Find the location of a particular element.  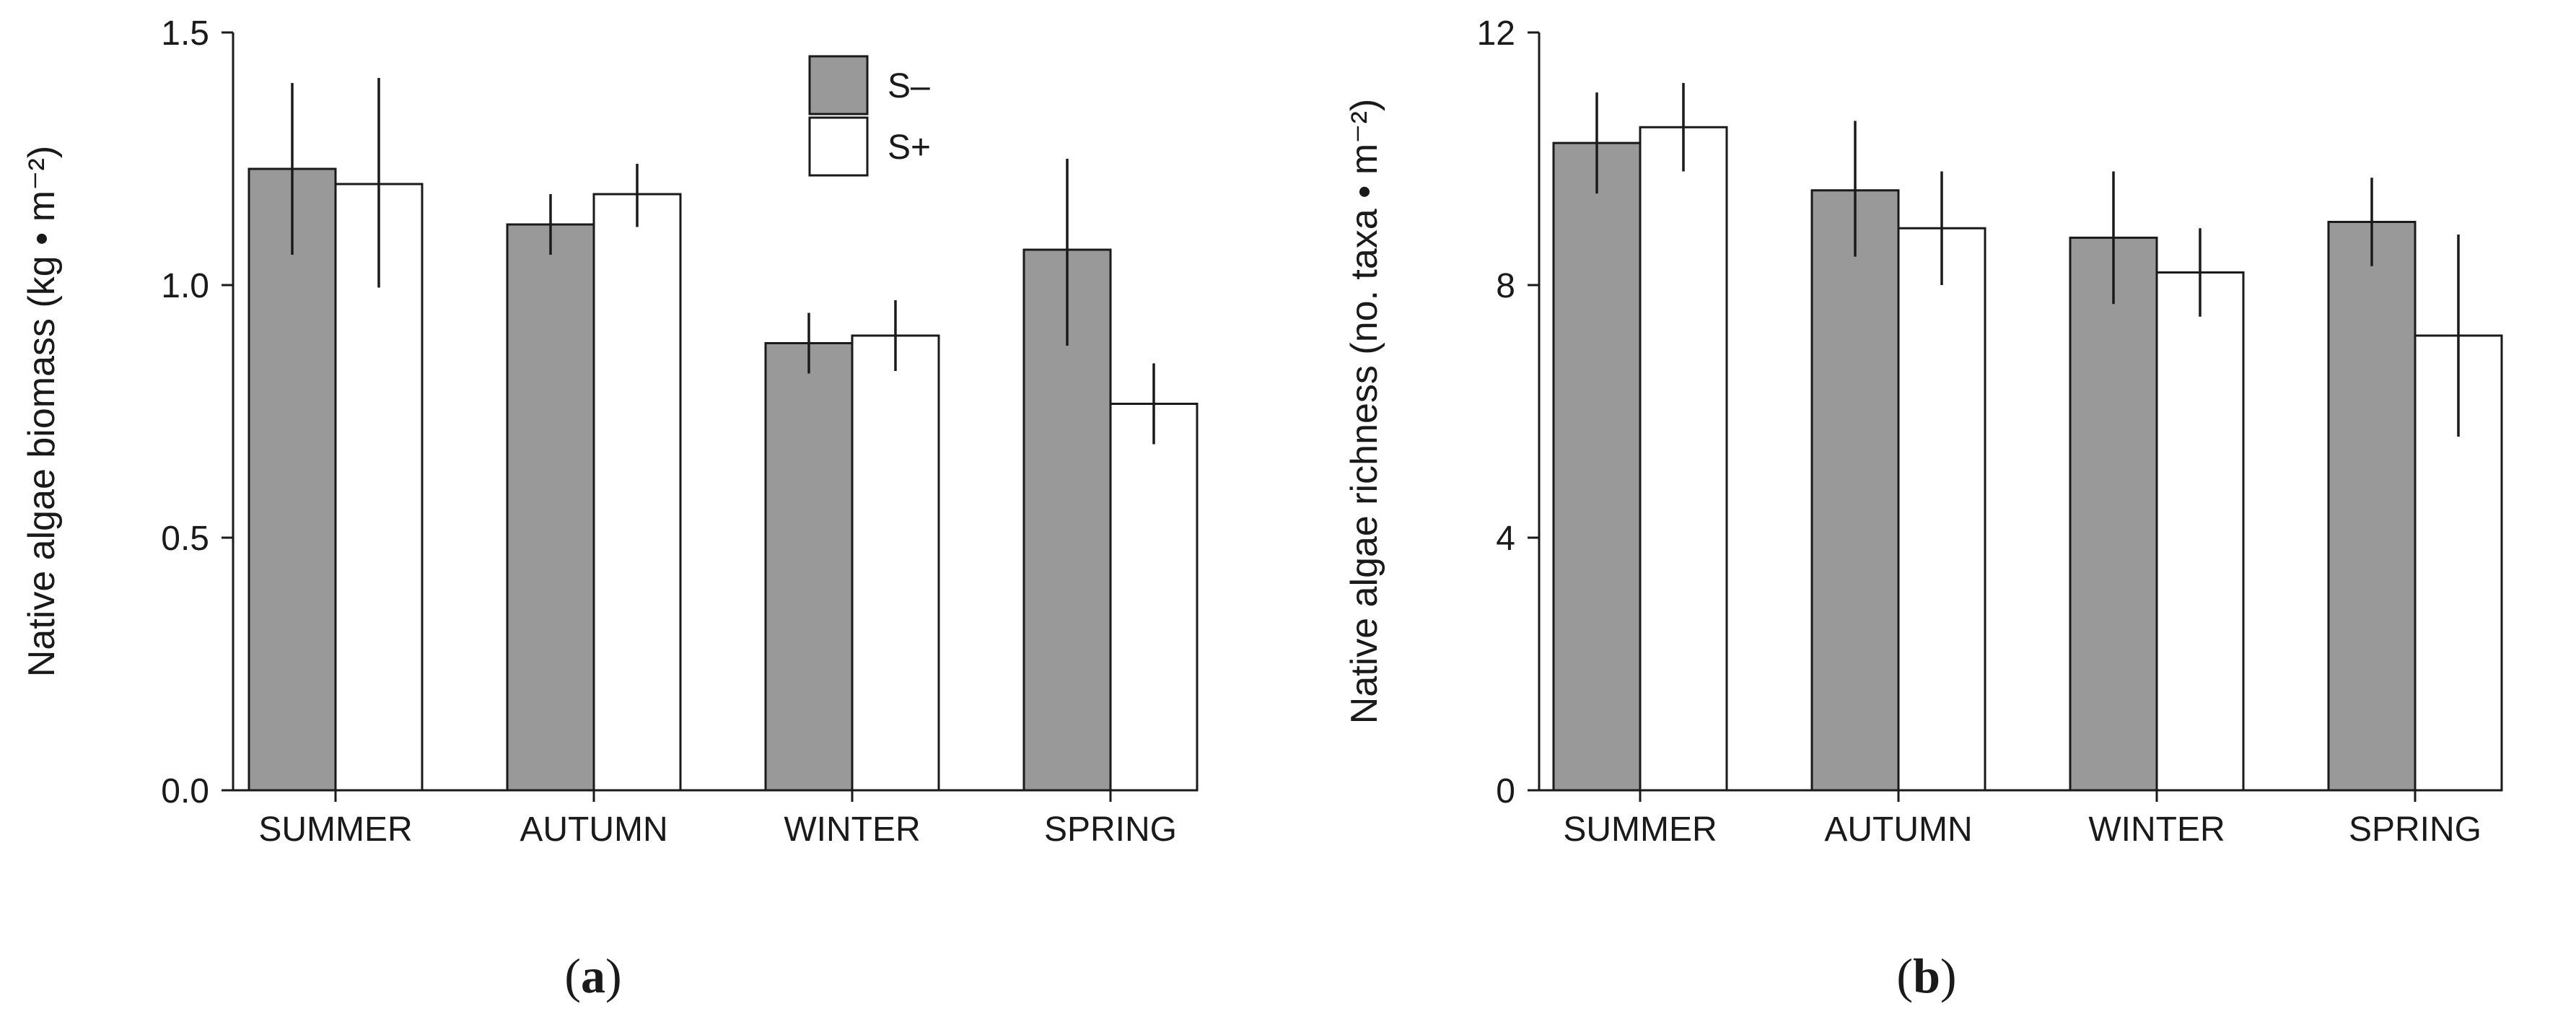

panel-label-a: (a) is located at coordinates (592, 975).